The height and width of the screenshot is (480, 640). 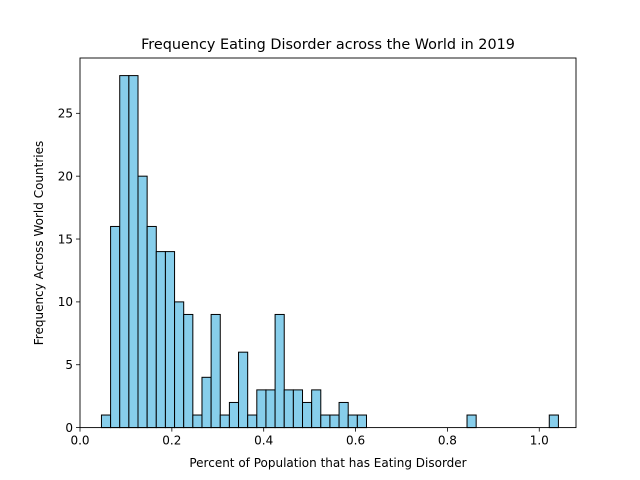 What do you see at coordinates (79, 441) in the screenshot?
I see `x-tick-label: 0.0` at bounding box center [79, 441].